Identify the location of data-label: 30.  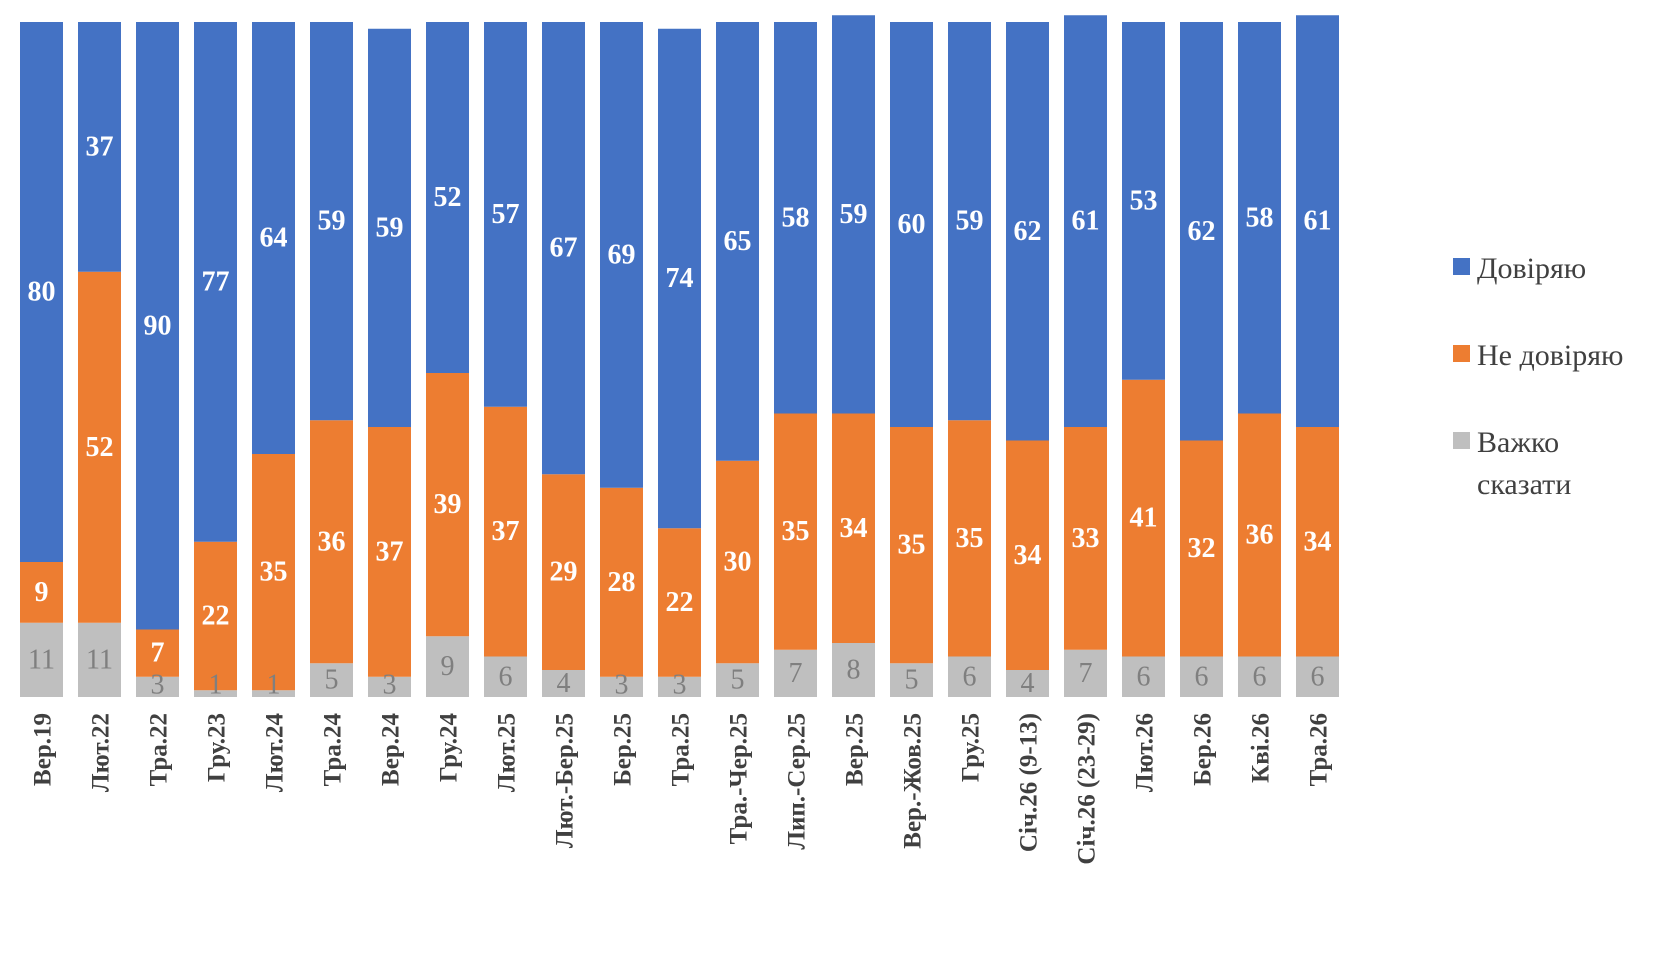
(738, 562).